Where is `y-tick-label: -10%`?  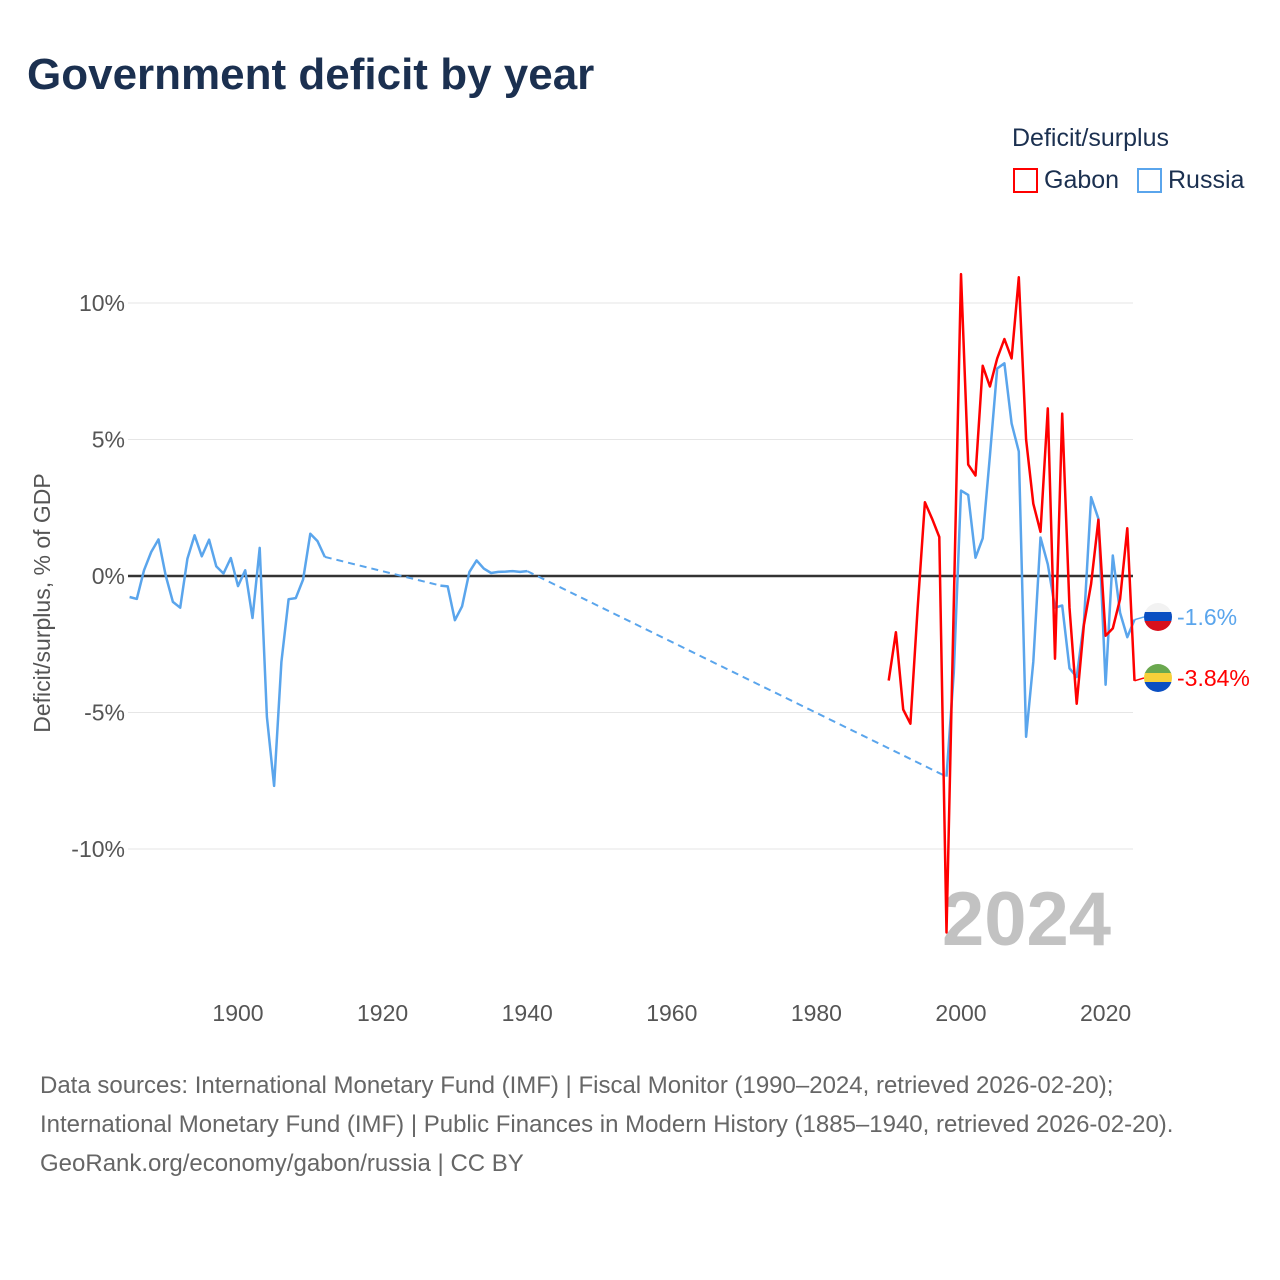 y-tick-label: -10% is located at coordinates (98, 849).